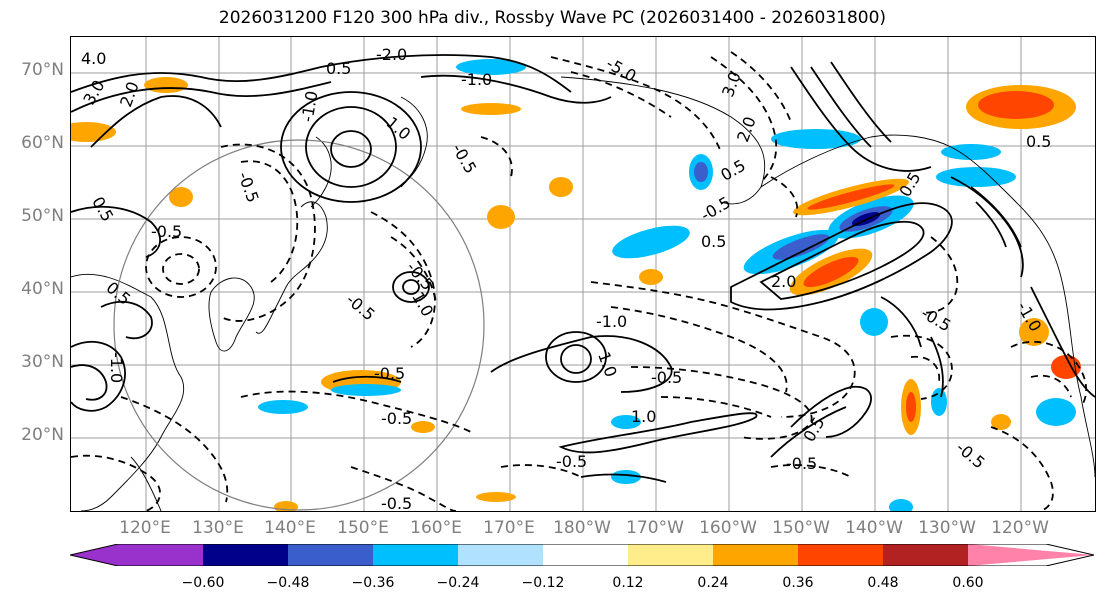  Describe the element at coordinates (947, 528) in the screenshot. I see `lon-label-130w: 130°W` at that location.